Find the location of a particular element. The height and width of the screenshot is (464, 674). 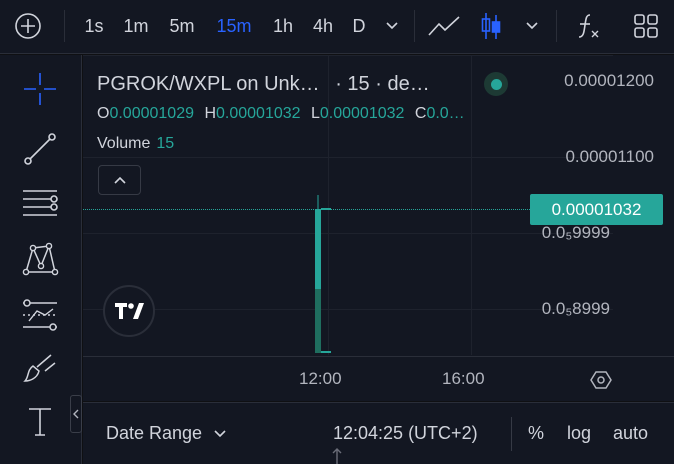

ohlc-high-key: H is located at coordinates (210, 113).